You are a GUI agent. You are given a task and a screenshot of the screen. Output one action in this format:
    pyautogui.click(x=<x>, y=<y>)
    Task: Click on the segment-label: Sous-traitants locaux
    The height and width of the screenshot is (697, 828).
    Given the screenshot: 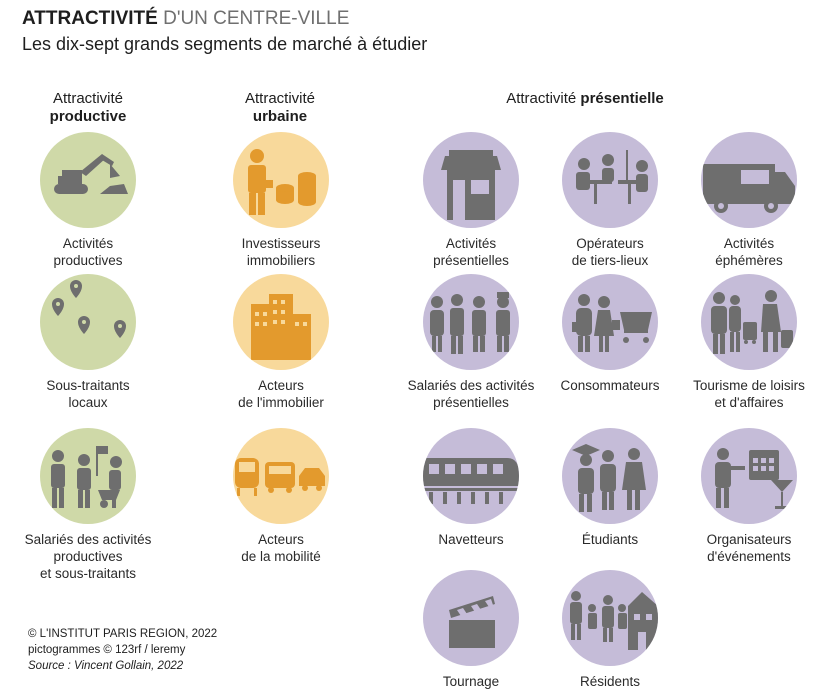 What is the action you would take?
    pyautogui.click(x=88, y=394)
    